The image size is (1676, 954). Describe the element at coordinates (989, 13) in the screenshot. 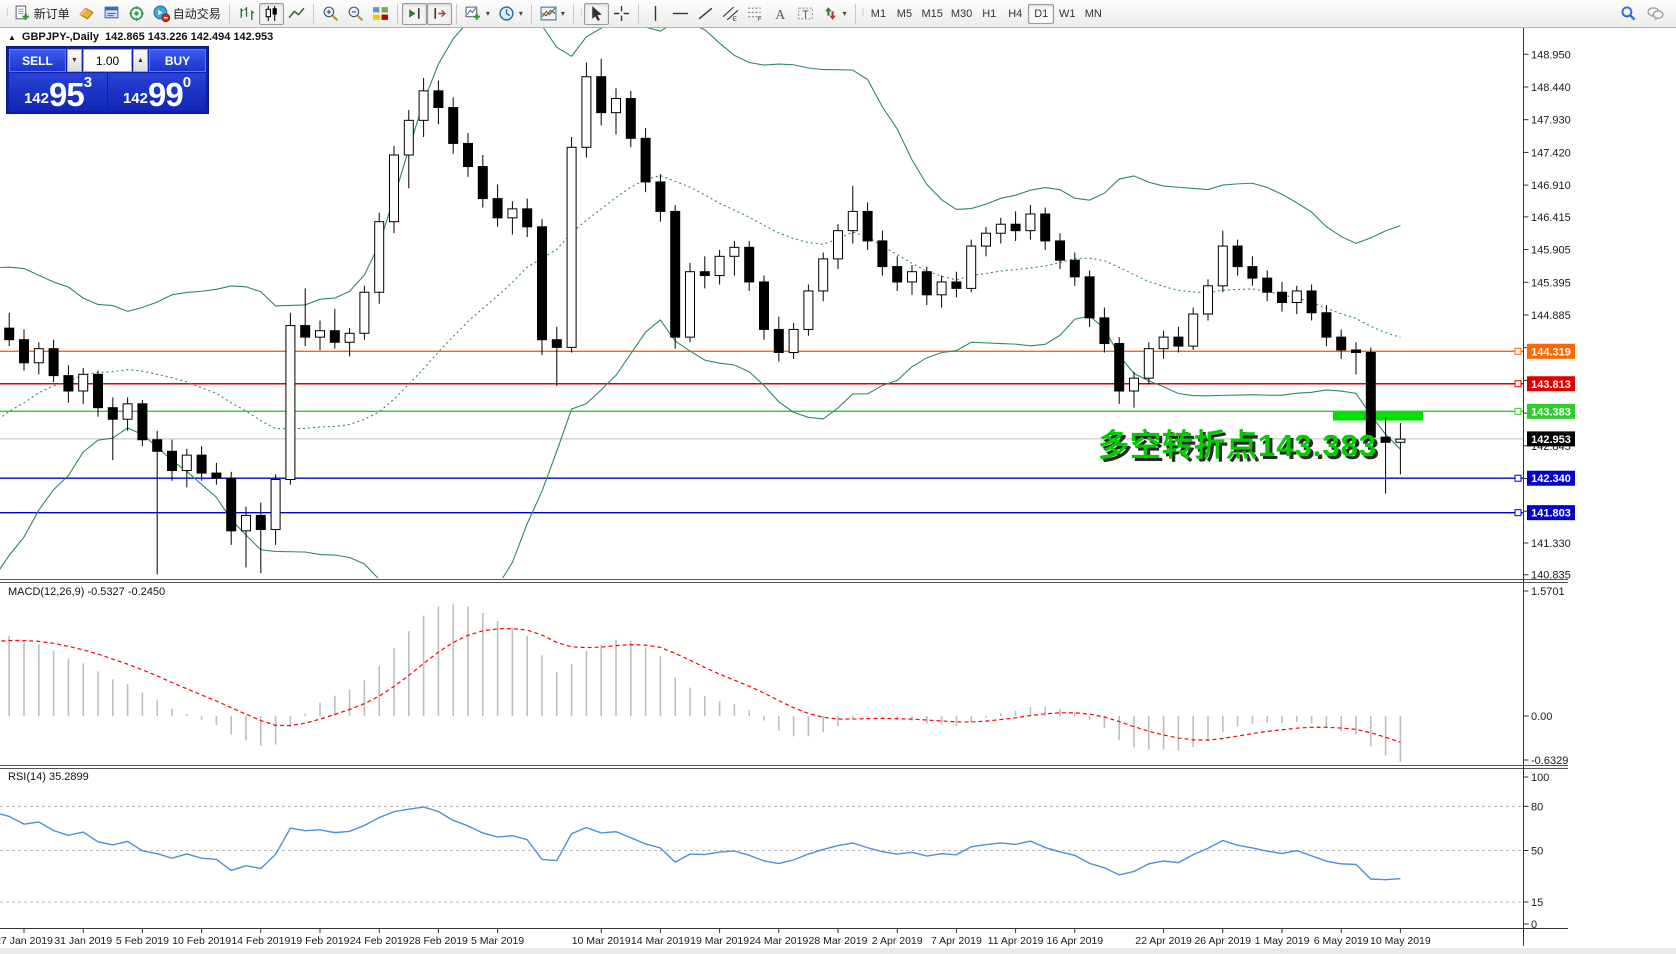

I see `timeframe-h1-button: H1` at that location.